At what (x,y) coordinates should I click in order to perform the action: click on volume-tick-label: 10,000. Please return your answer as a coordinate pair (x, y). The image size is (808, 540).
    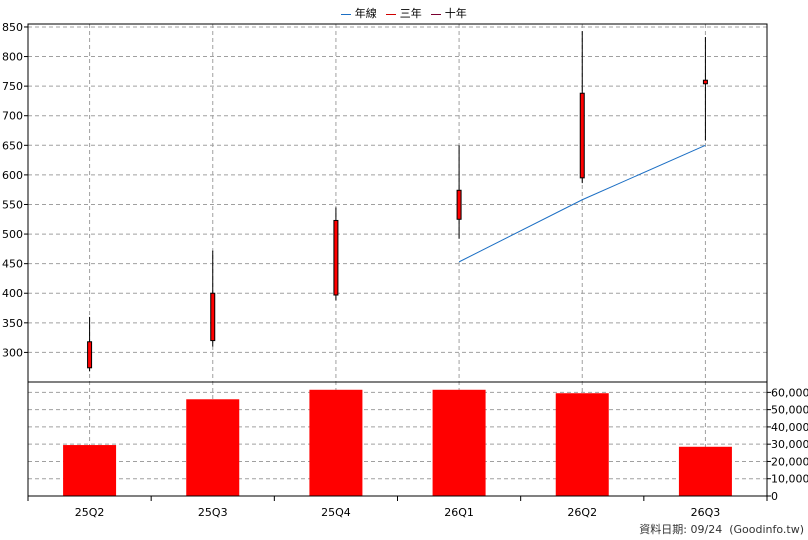
    Looking at the image, I should click on (789, 479).